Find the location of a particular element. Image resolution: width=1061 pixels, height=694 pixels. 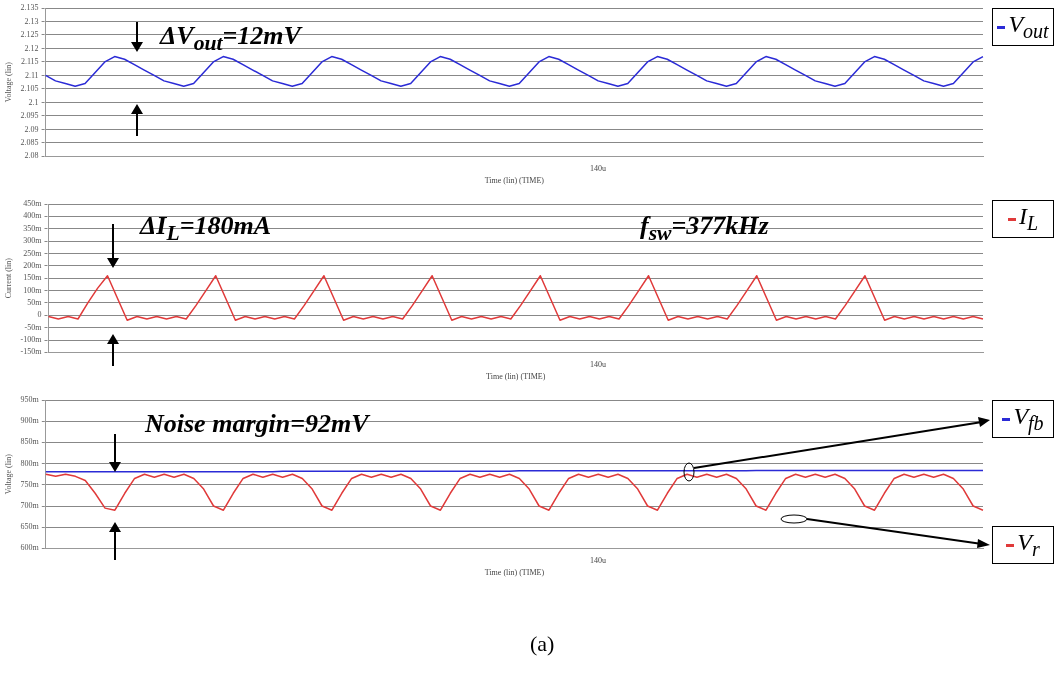

y-tick-label: 100m is located at coordinates (33, 290).